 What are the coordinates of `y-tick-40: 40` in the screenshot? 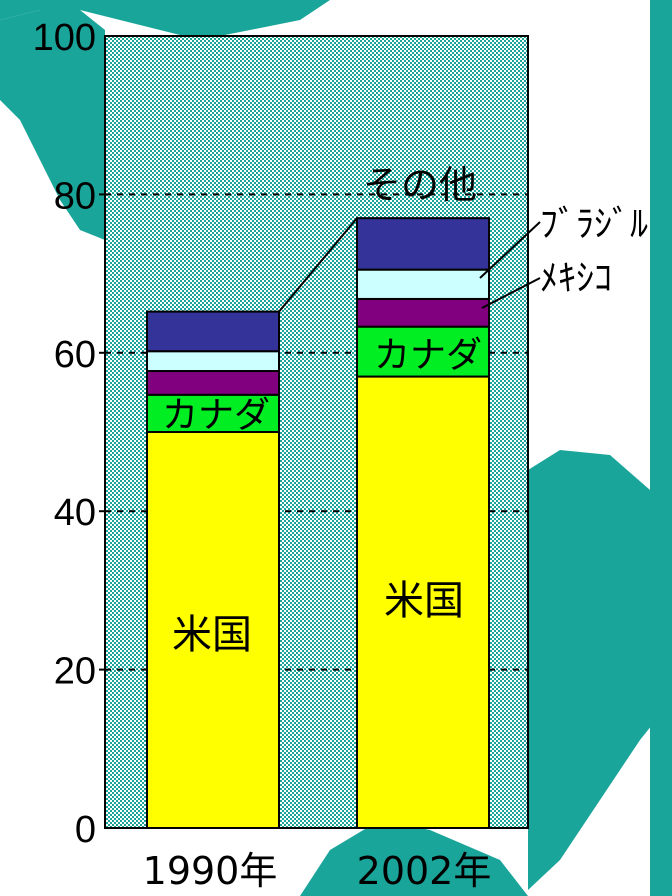 It's located at (75, 513).